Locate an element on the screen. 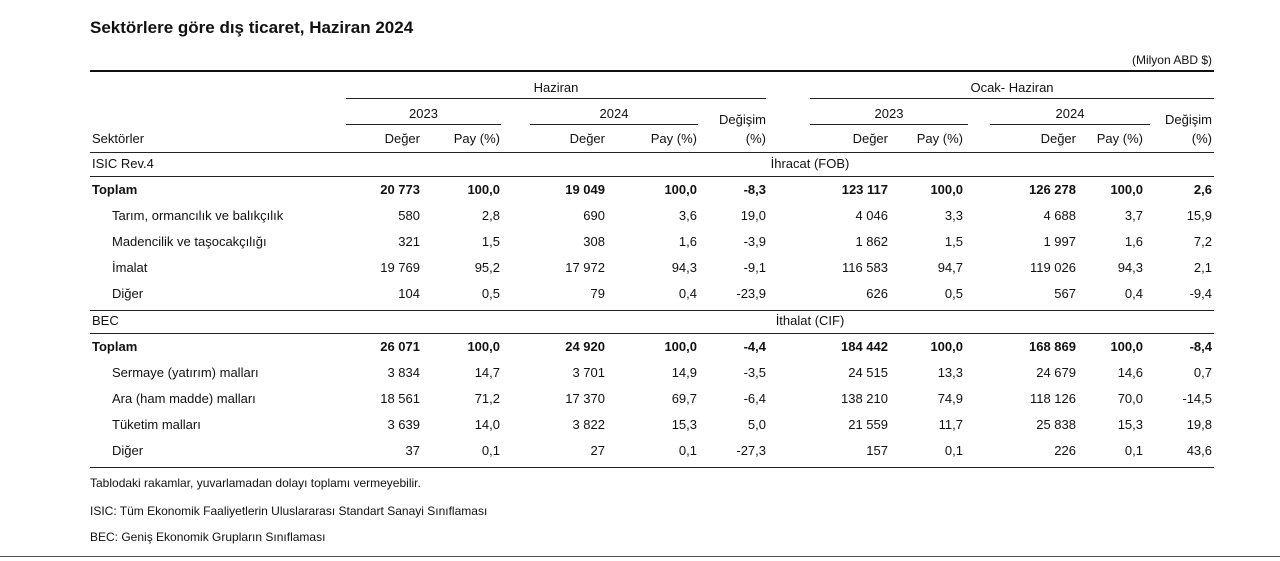  table-cell: 226 is located at coordinates (1065, 450).